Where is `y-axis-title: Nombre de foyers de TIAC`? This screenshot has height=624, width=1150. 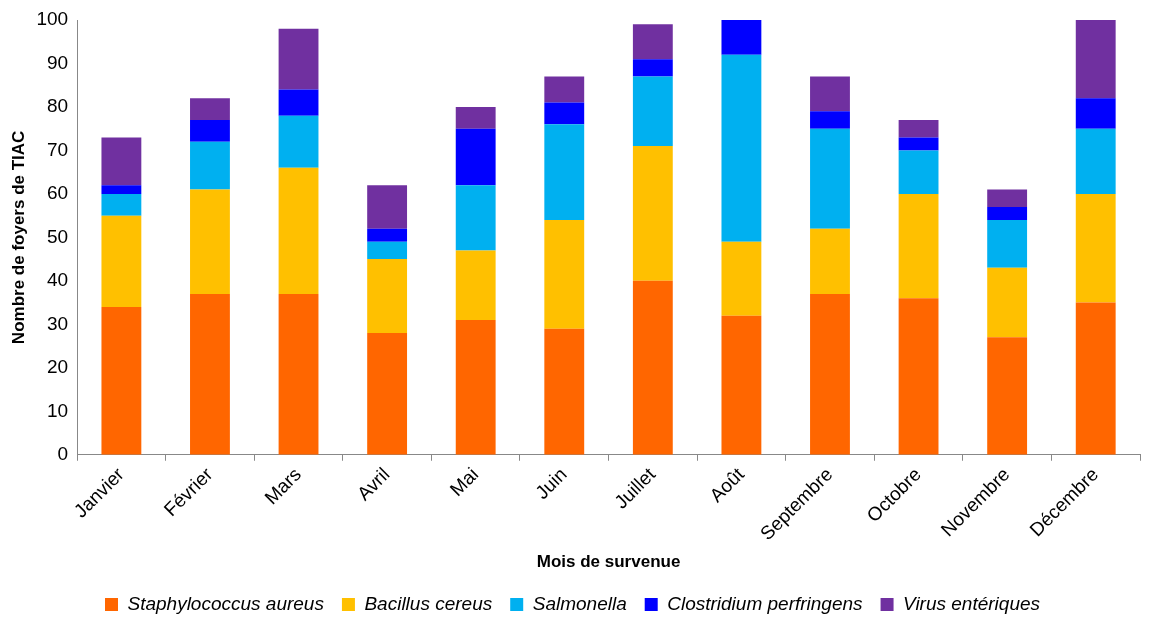 y-axis-title: Nombre de foyers de TIAC is located at coordinates (18, 237).